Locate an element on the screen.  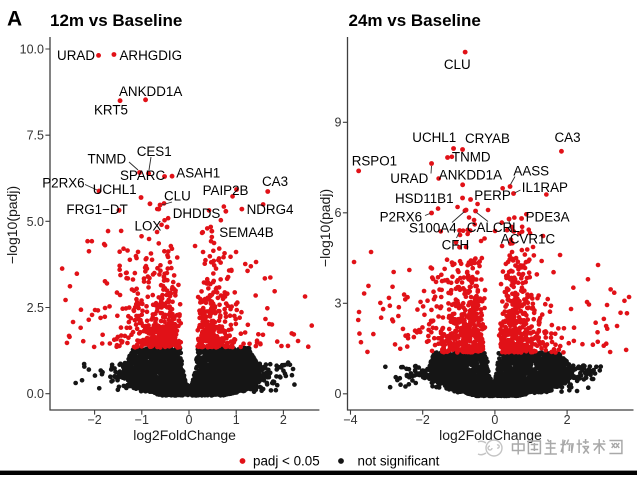
svg-text: 0.0 is located at coordinates (35, 394).